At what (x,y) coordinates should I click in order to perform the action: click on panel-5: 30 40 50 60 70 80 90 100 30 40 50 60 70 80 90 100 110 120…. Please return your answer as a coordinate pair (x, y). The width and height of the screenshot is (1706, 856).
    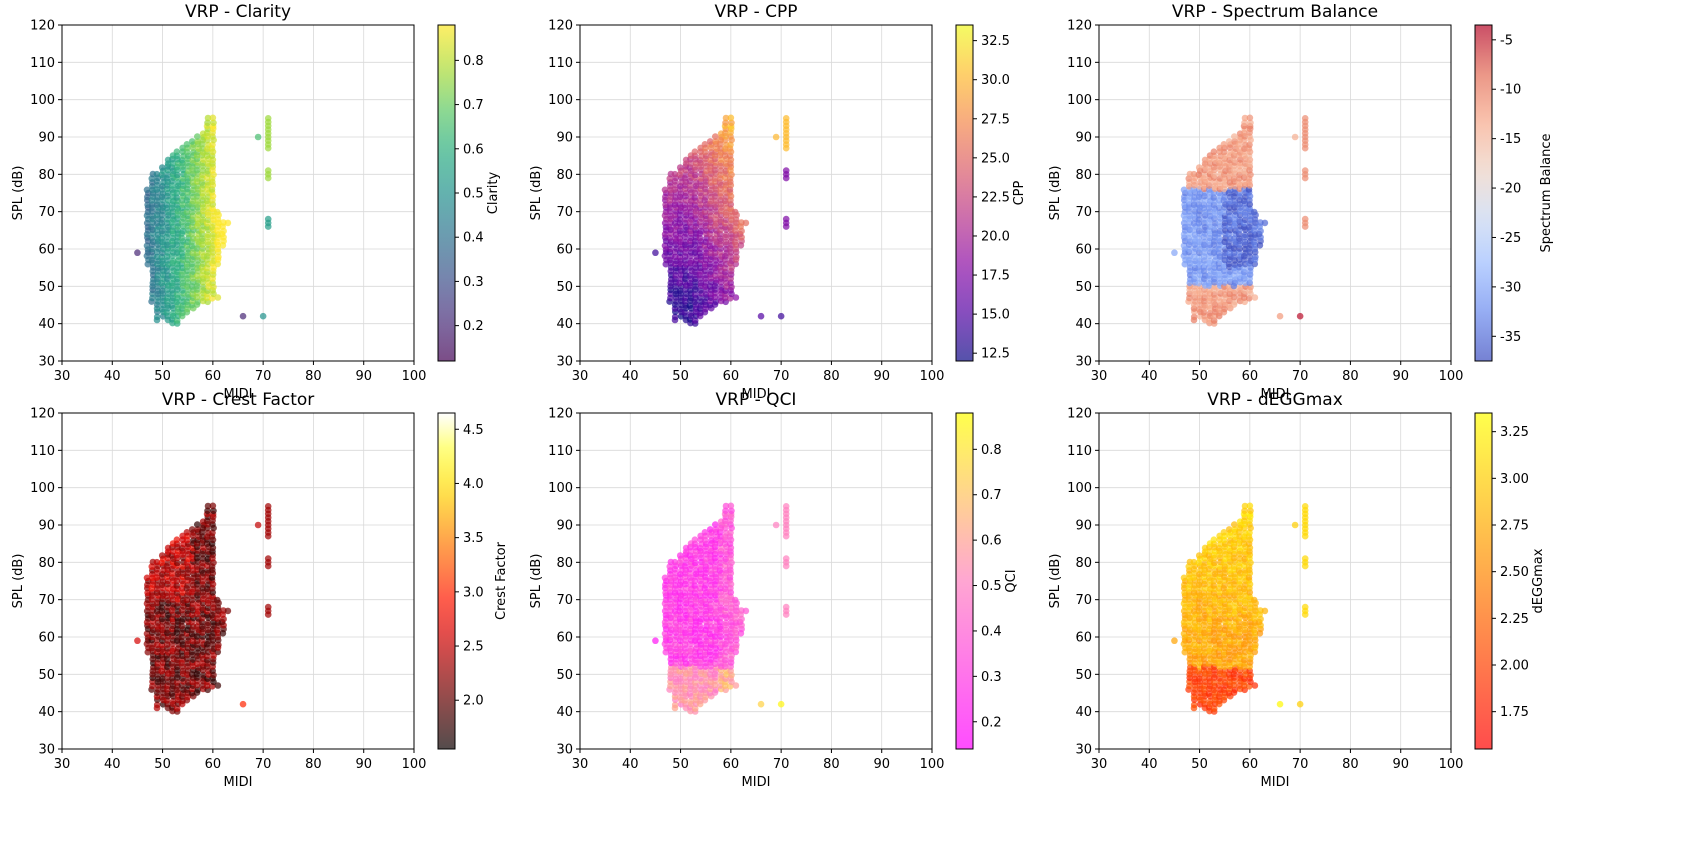
    Looking at the image, I should click on (774, 590).